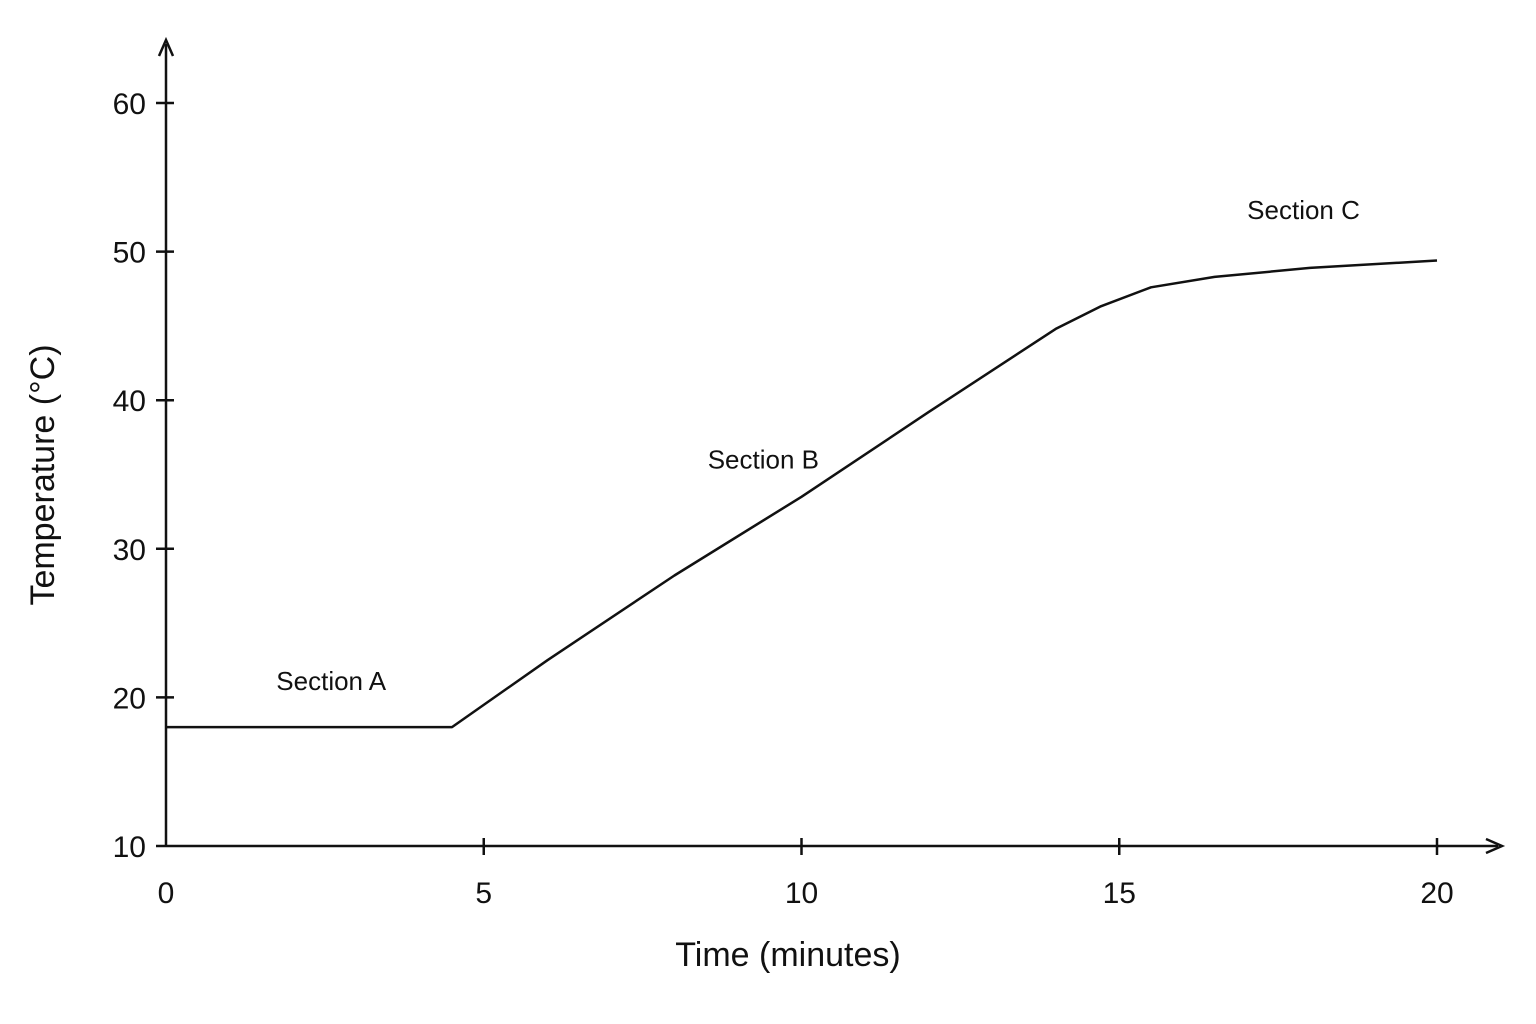 The width and height of the screenshot is (1536, 1024). I want to click on y-tick-label: 40, so click(129, 401).